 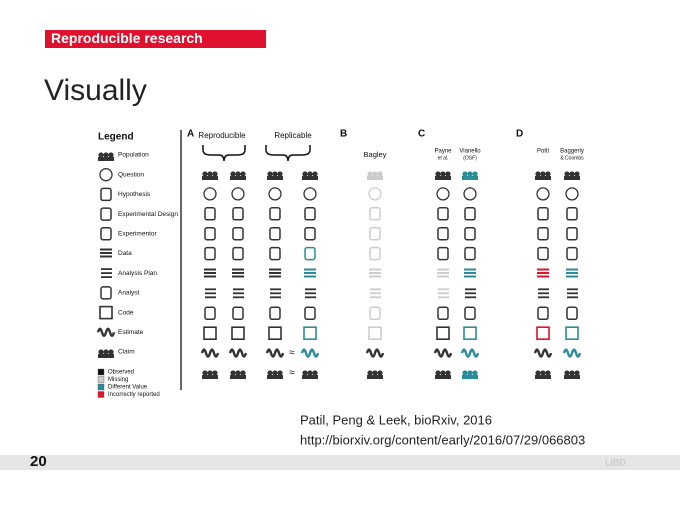 I want to click on legend-item: Analysis Plan, so click(x=137, y=273).